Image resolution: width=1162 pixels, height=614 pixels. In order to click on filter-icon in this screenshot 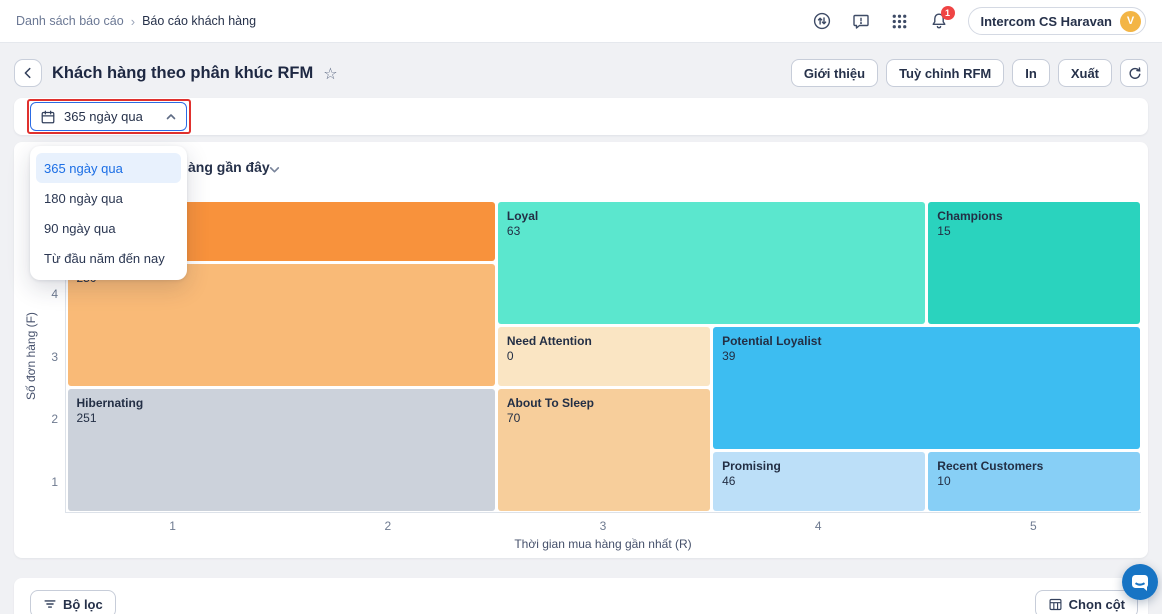, I will do `click(50, 604)`.